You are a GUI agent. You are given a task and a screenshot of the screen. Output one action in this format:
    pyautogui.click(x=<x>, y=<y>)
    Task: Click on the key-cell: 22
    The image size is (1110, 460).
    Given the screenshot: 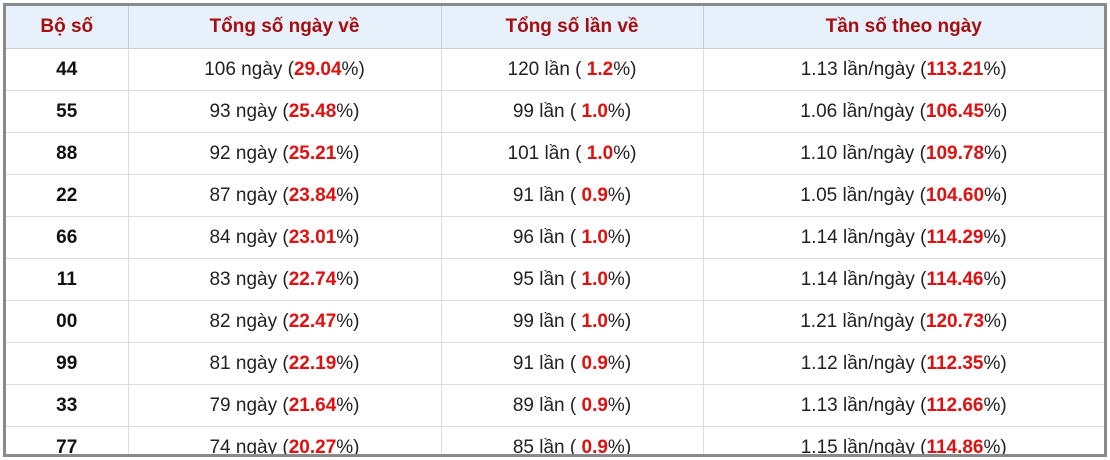 What is the action you would take?
    pyautogui.click(x=67, y=195)
    